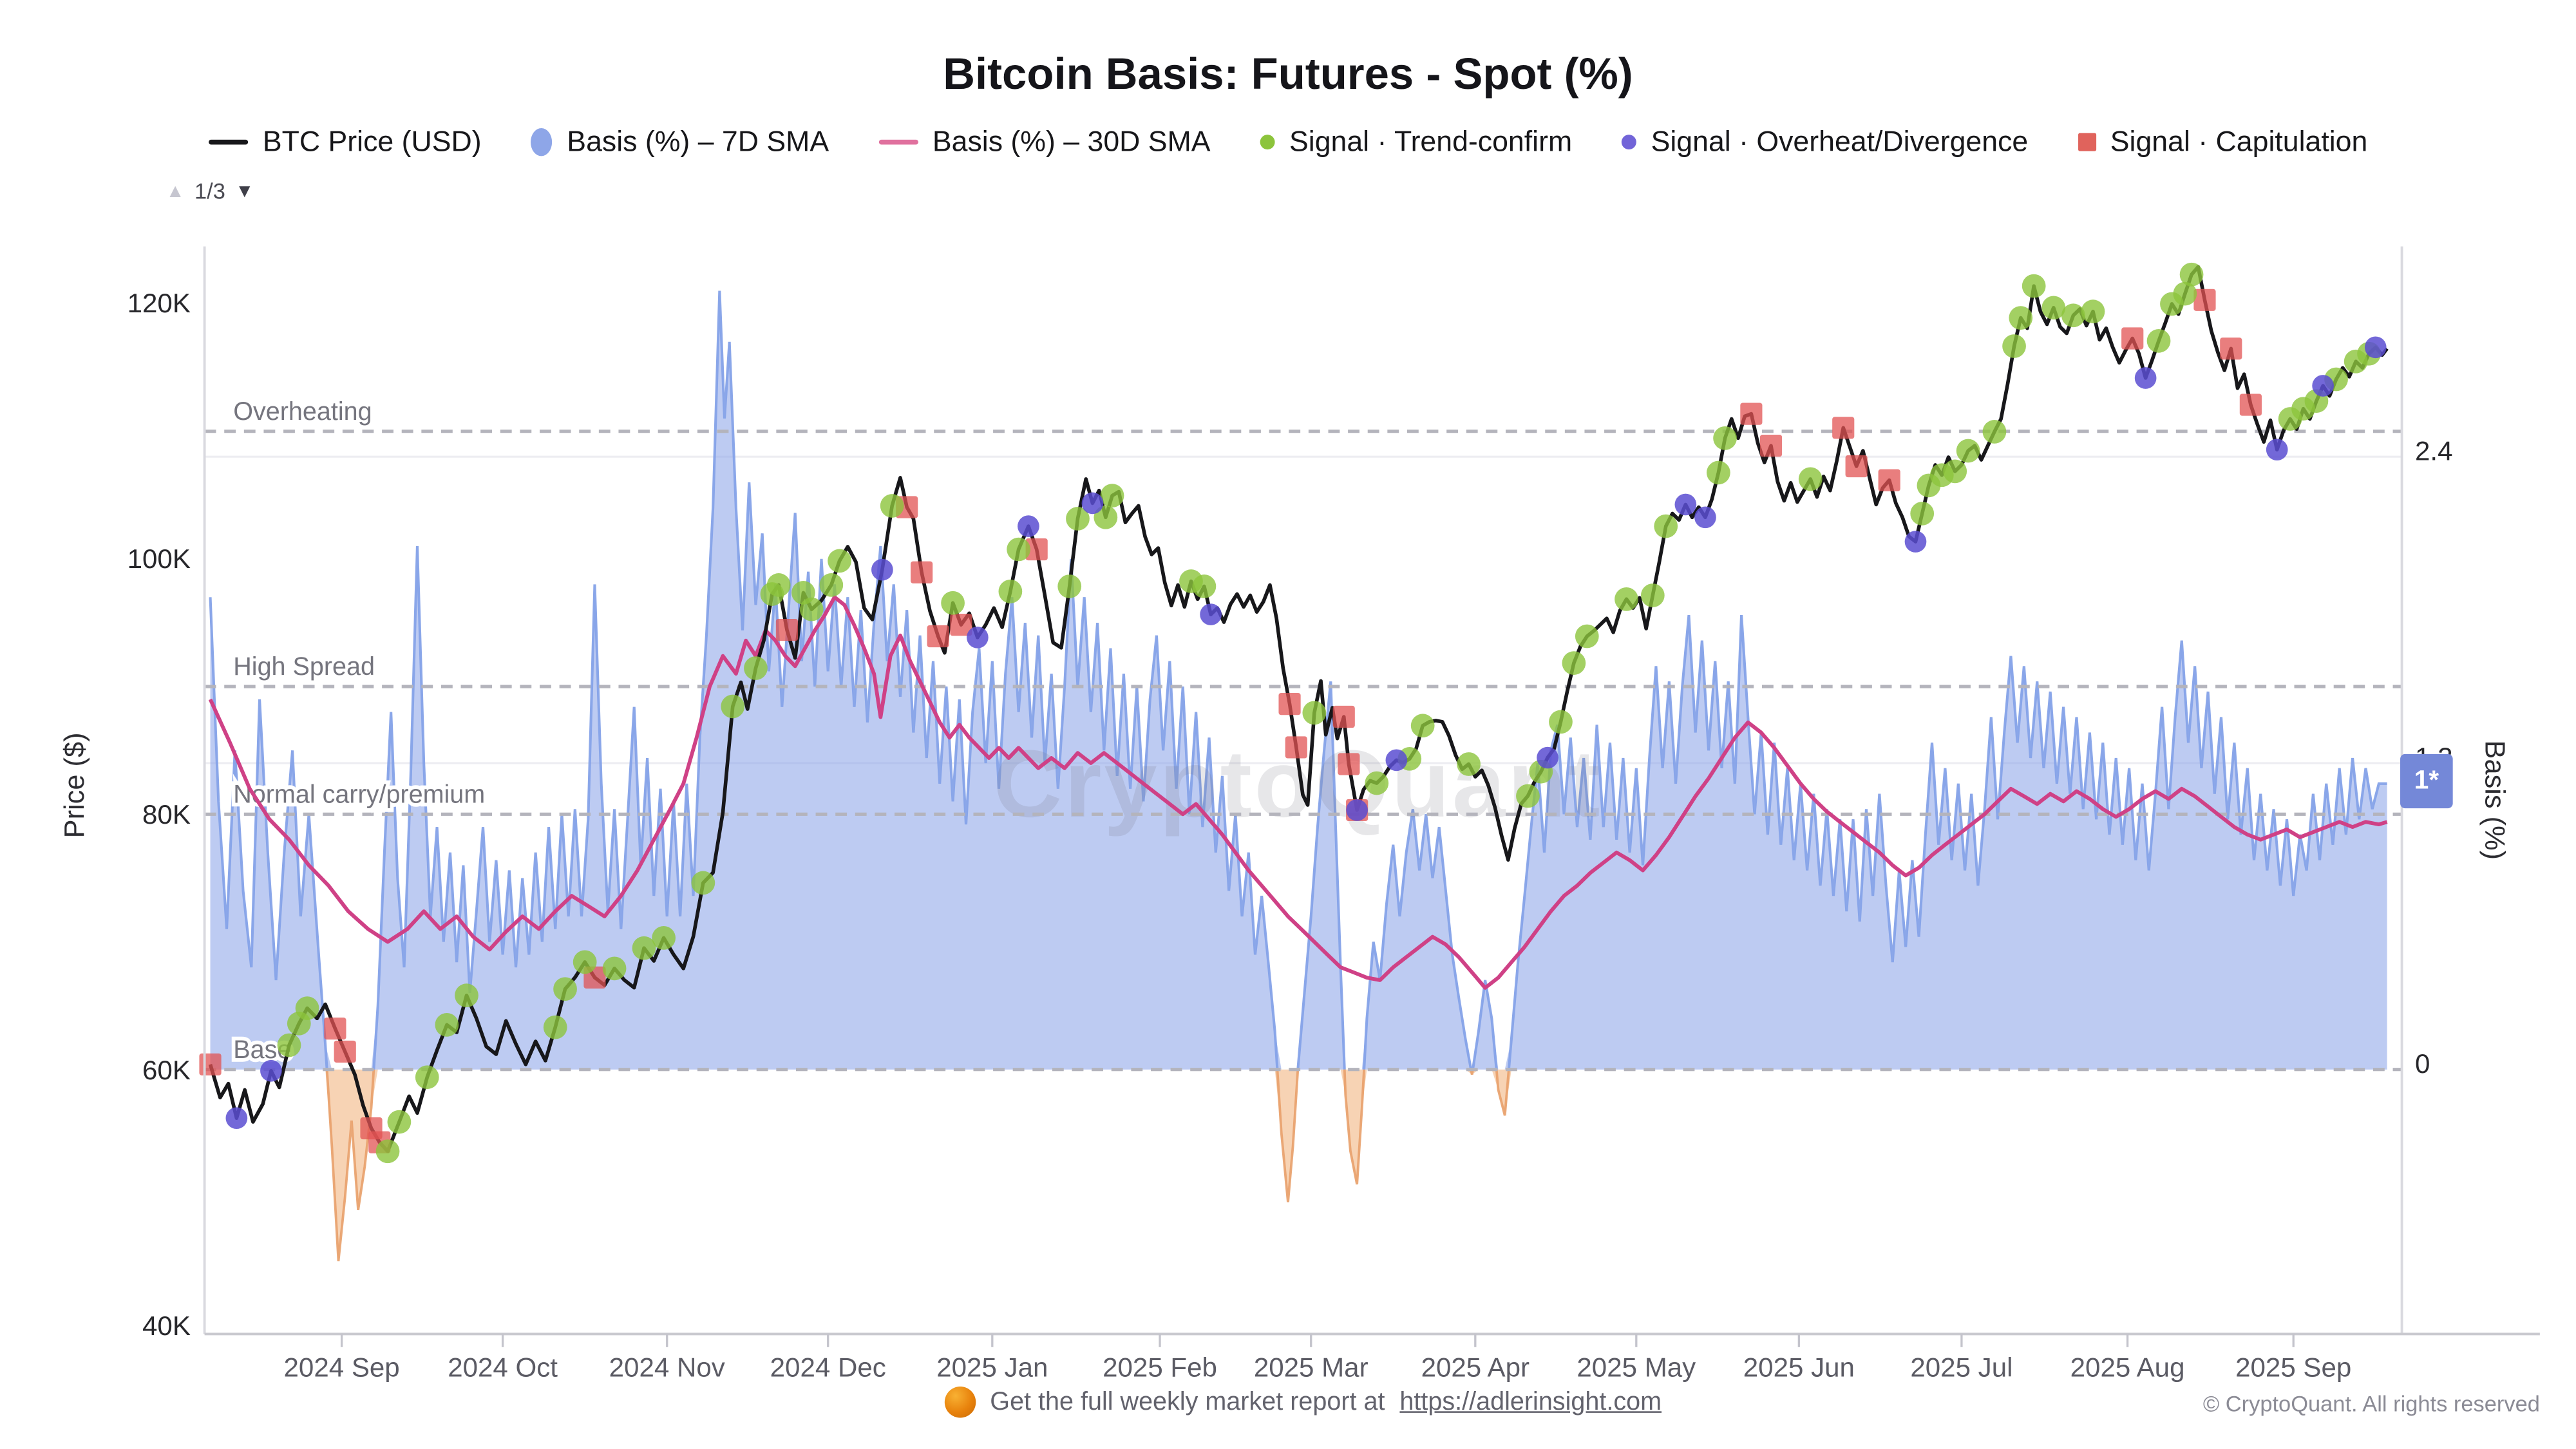 The width and height of the screenshot is (2576, 1449). Describe the element at coordinates (1288, 74) in the screenshot. I see `chart-title: Bitcoin Basis: Futures - Spot (%)` at that location.